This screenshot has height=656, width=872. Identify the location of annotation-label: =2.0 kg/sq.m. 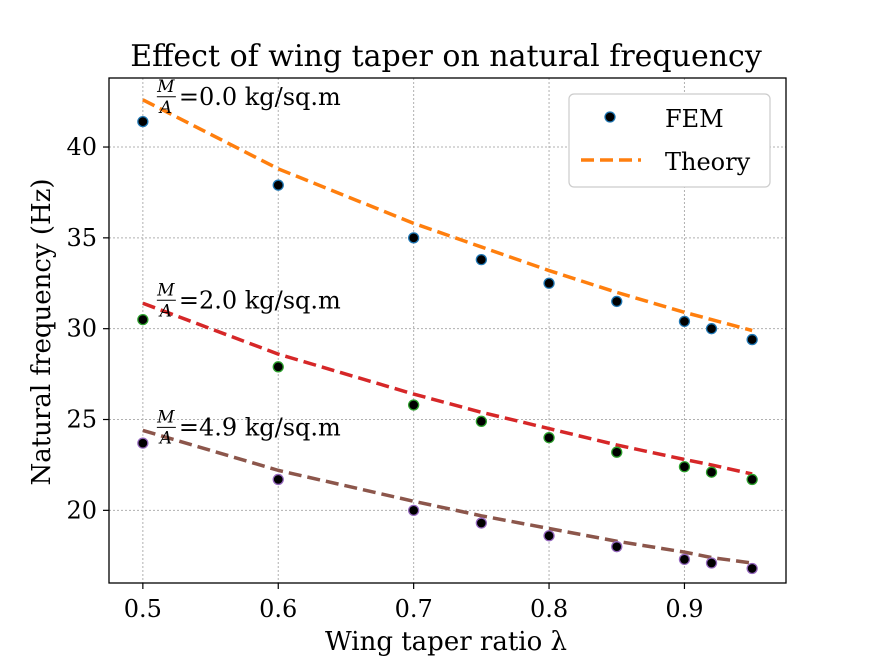
(260, 300).